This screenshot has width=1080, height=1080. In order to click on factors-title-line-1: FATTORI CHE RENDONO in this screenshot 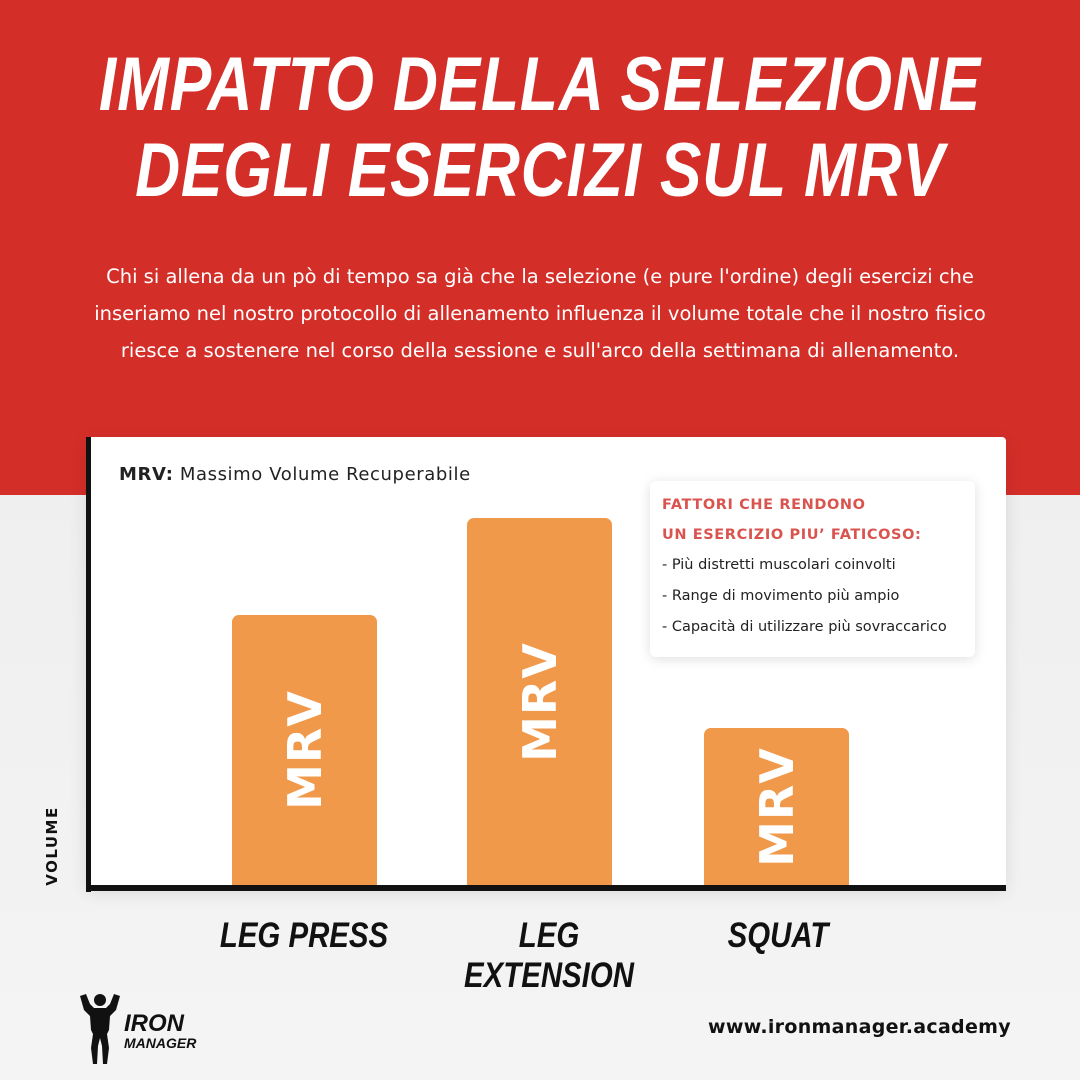, I will do `click(764, 505)`.